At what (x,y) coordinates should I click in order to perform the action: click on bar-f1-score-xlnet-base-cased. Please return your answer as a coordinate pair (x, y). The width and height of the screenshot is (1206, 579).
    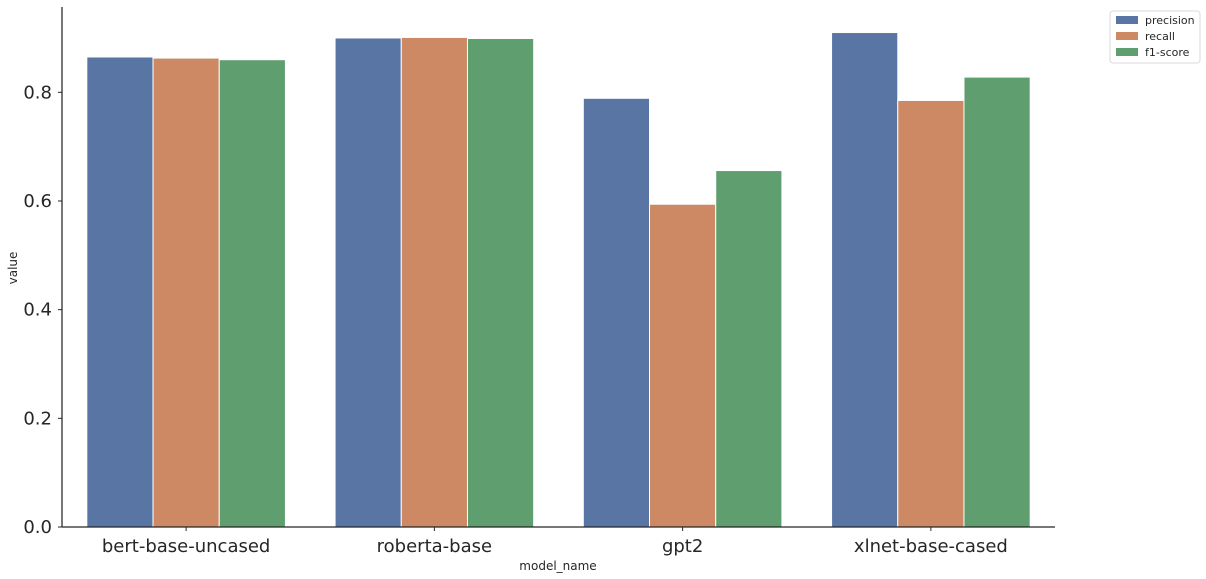
    Looking at the image, I should click on (997, 302).